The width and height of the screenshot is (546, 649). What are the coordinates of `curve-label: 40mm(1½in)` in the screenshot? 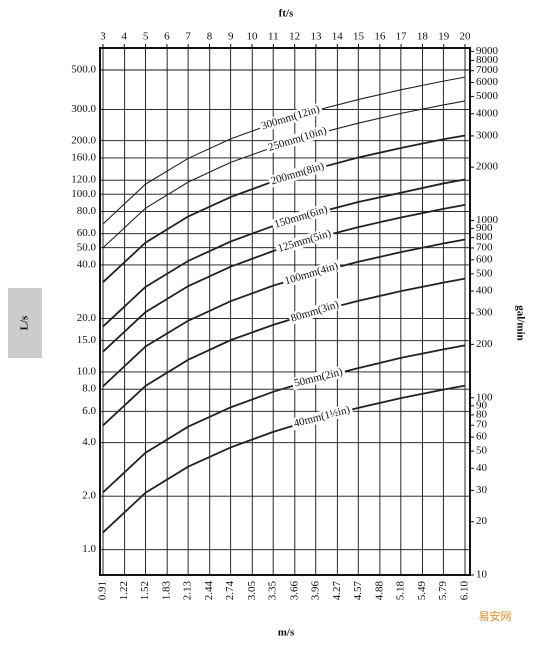 It's located at (321, 417).